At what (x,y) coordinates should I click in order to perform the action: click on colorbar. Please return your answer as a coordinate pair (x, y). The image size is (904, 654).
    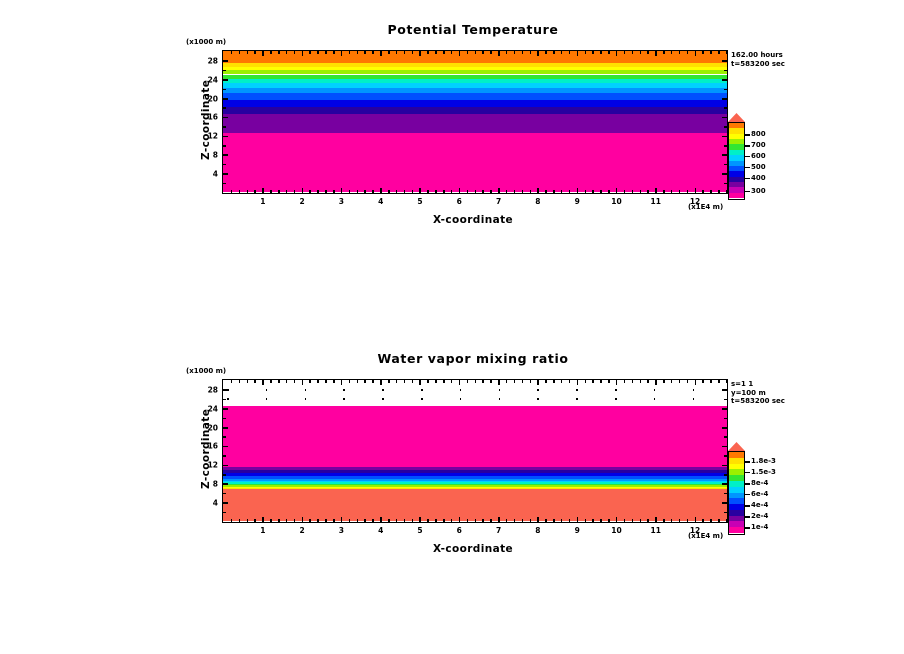
    Looking at the image, I should click on (736, 157).